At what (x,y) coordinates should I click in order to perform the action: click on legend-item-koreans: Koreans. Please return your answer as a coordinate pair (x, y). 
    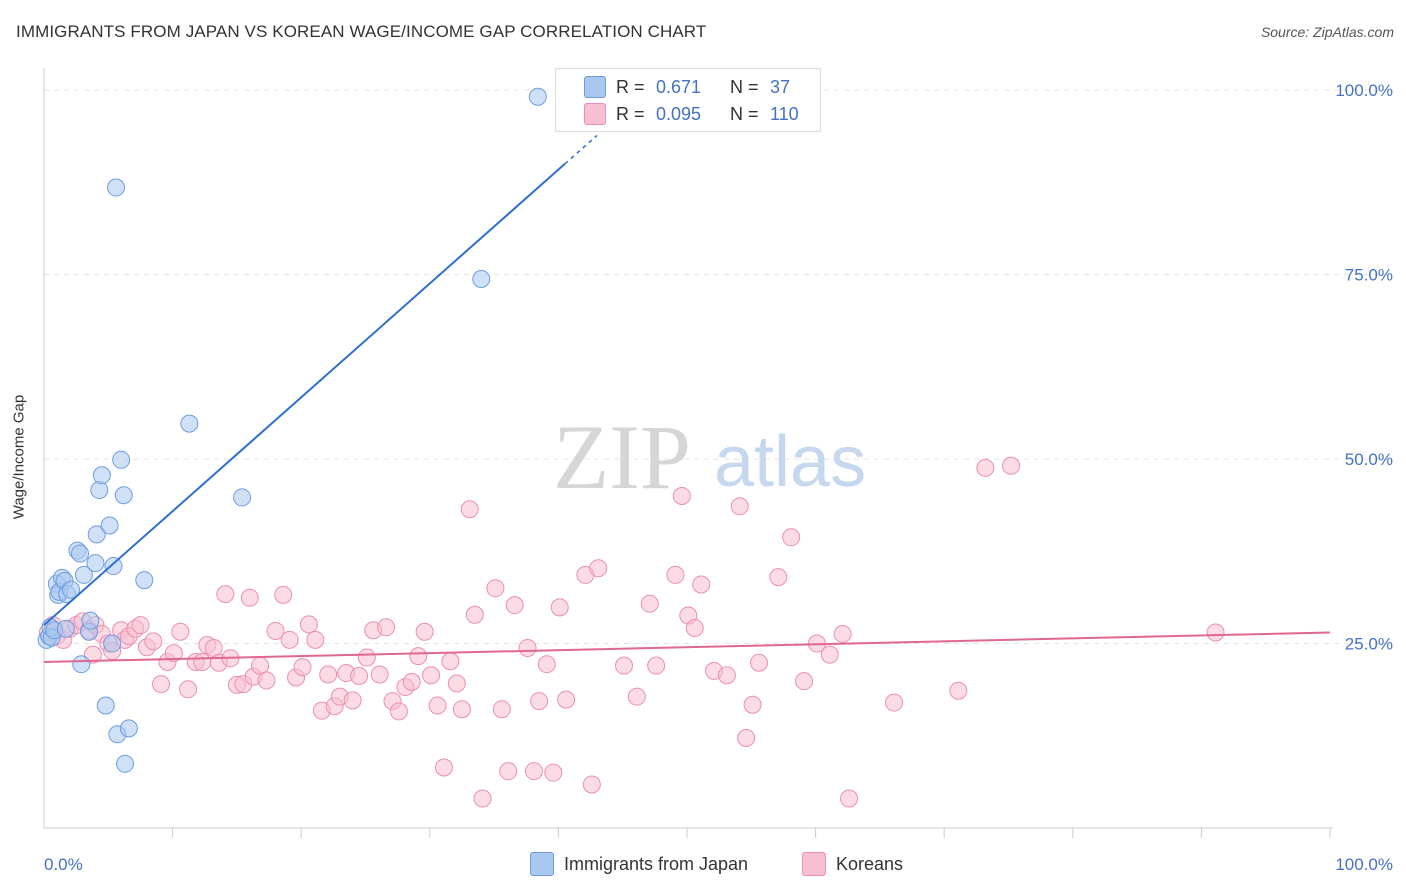
    Looking at the image, I should click on (852, 864).